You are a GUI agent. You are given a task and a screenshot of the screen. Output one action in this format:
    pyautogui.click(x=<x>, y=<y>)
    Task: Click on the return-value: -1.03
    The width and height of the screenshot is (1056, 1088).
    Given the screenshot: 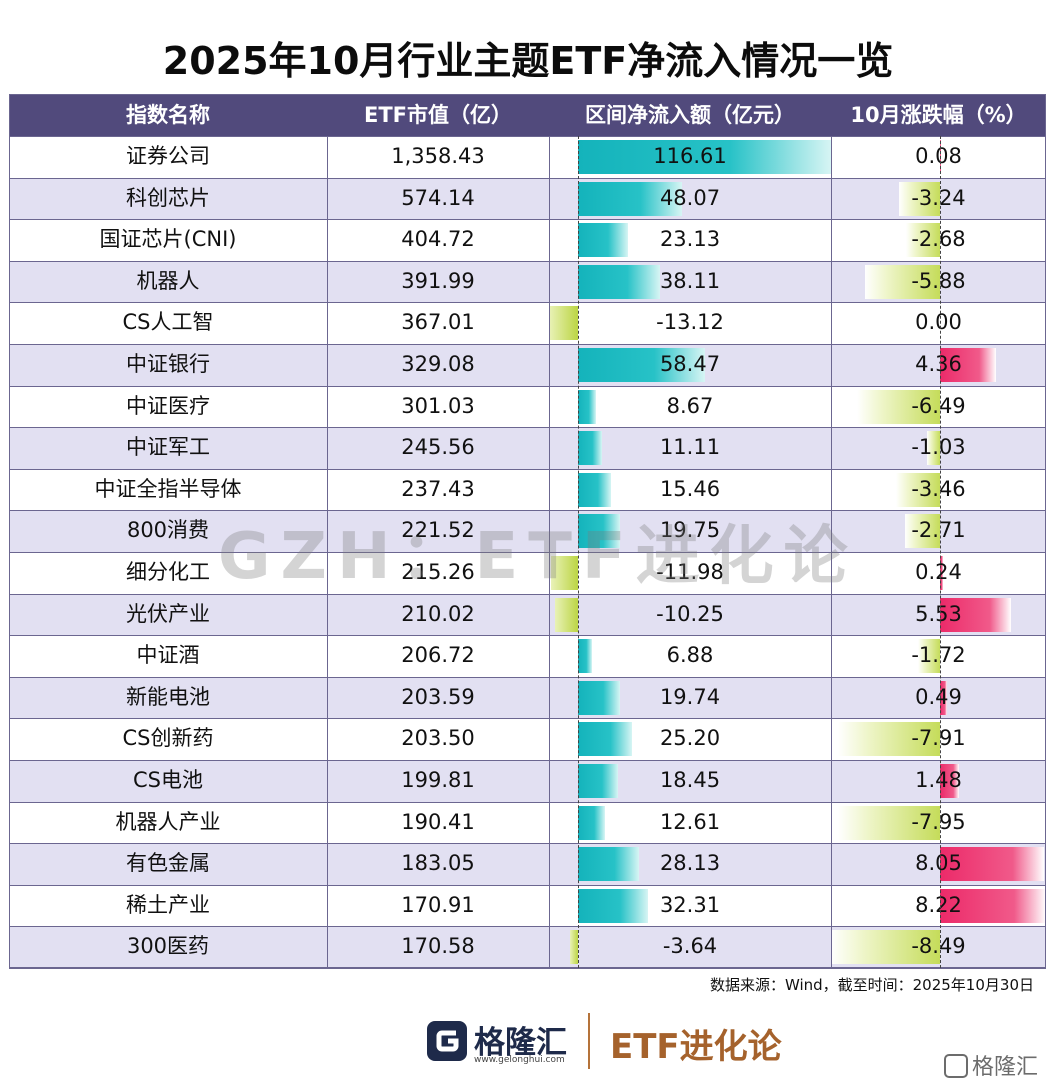 What is the action you would take?
    pyautogui.click(x=938, y=447)
    